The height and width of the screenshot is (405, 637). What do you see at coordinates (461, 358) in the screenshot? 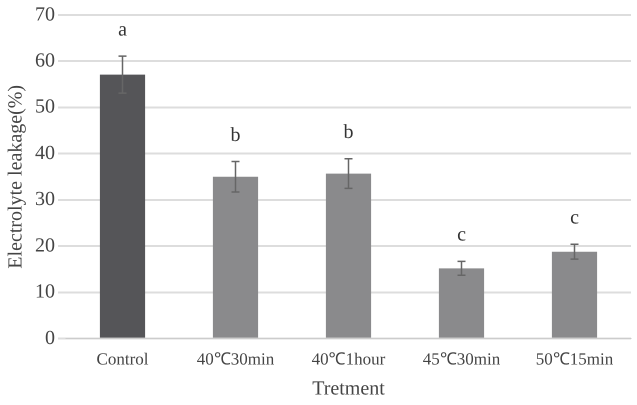
I see `x-tick-label: 45℃30min` at bounding box center [461, 358].